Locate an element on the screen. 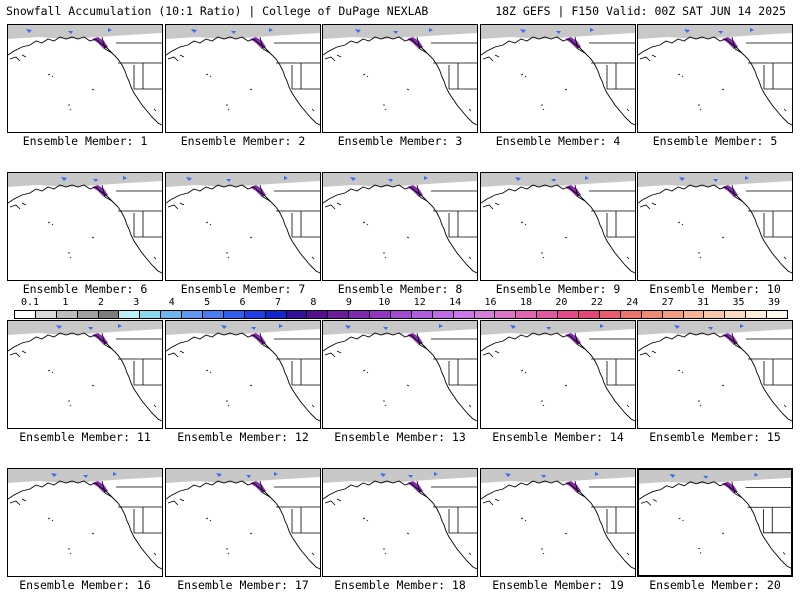 The image size is (800, 600). colorbar-tick-label: 14 is located at coordinates (455, 302).